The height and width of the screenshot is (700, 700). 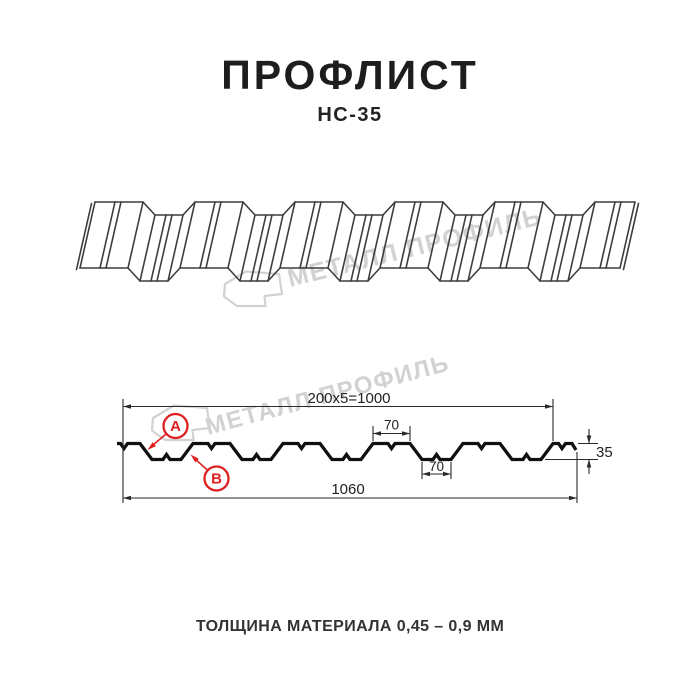 I want to click on profile-3d-drawing, so click(x=357, y=241).